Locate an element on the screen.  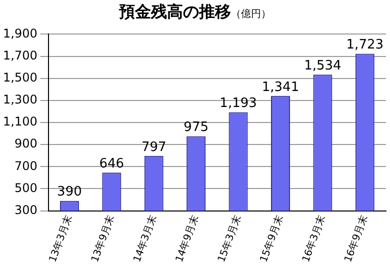
y-tick-label: 500 is located at coordinates (26, 187).